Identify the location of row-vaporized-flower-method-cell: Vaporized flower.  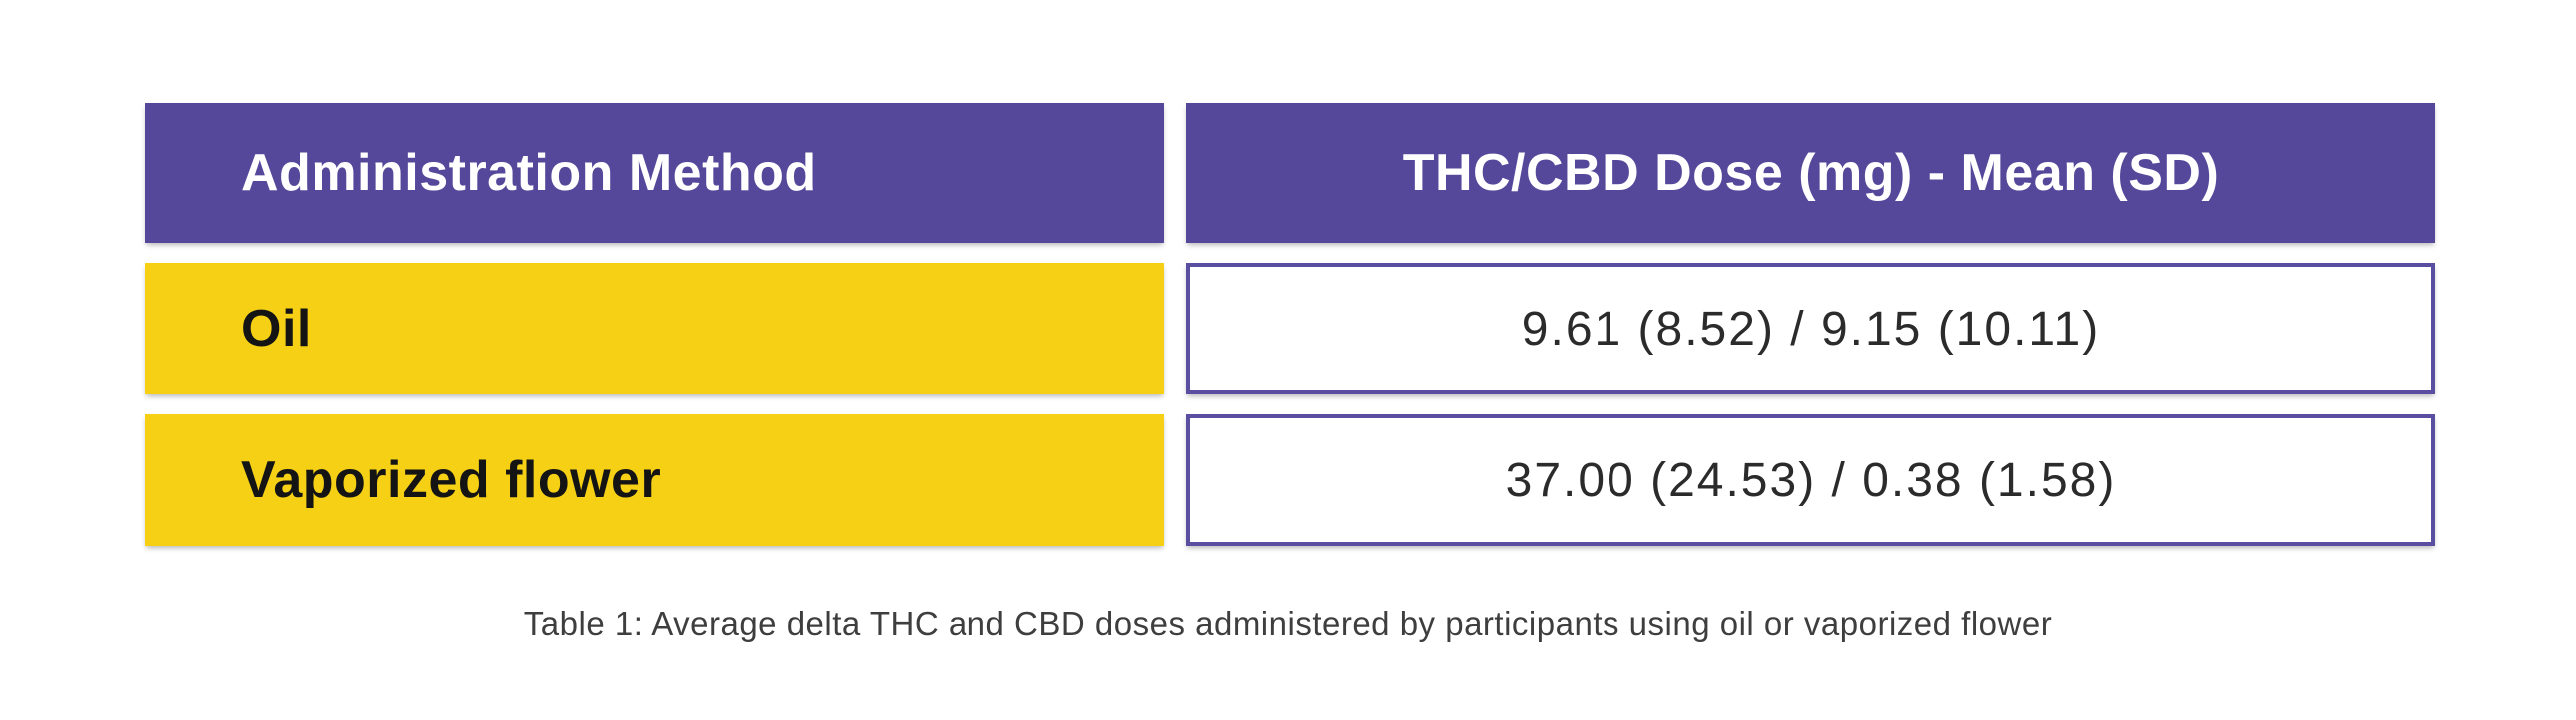
(655, 480).